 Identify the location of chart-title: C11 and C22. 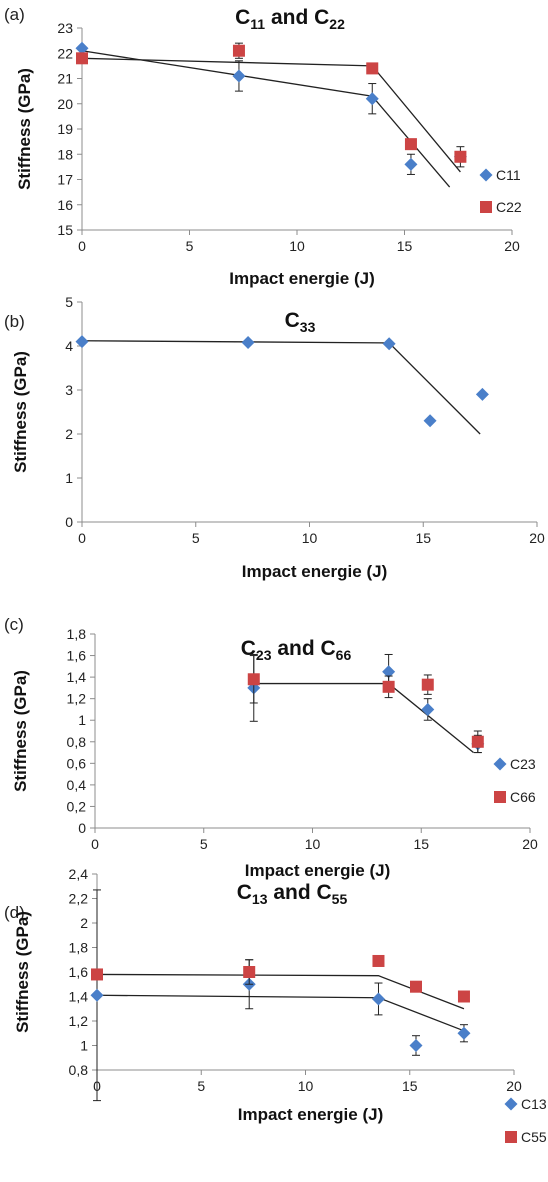
(290, 19).